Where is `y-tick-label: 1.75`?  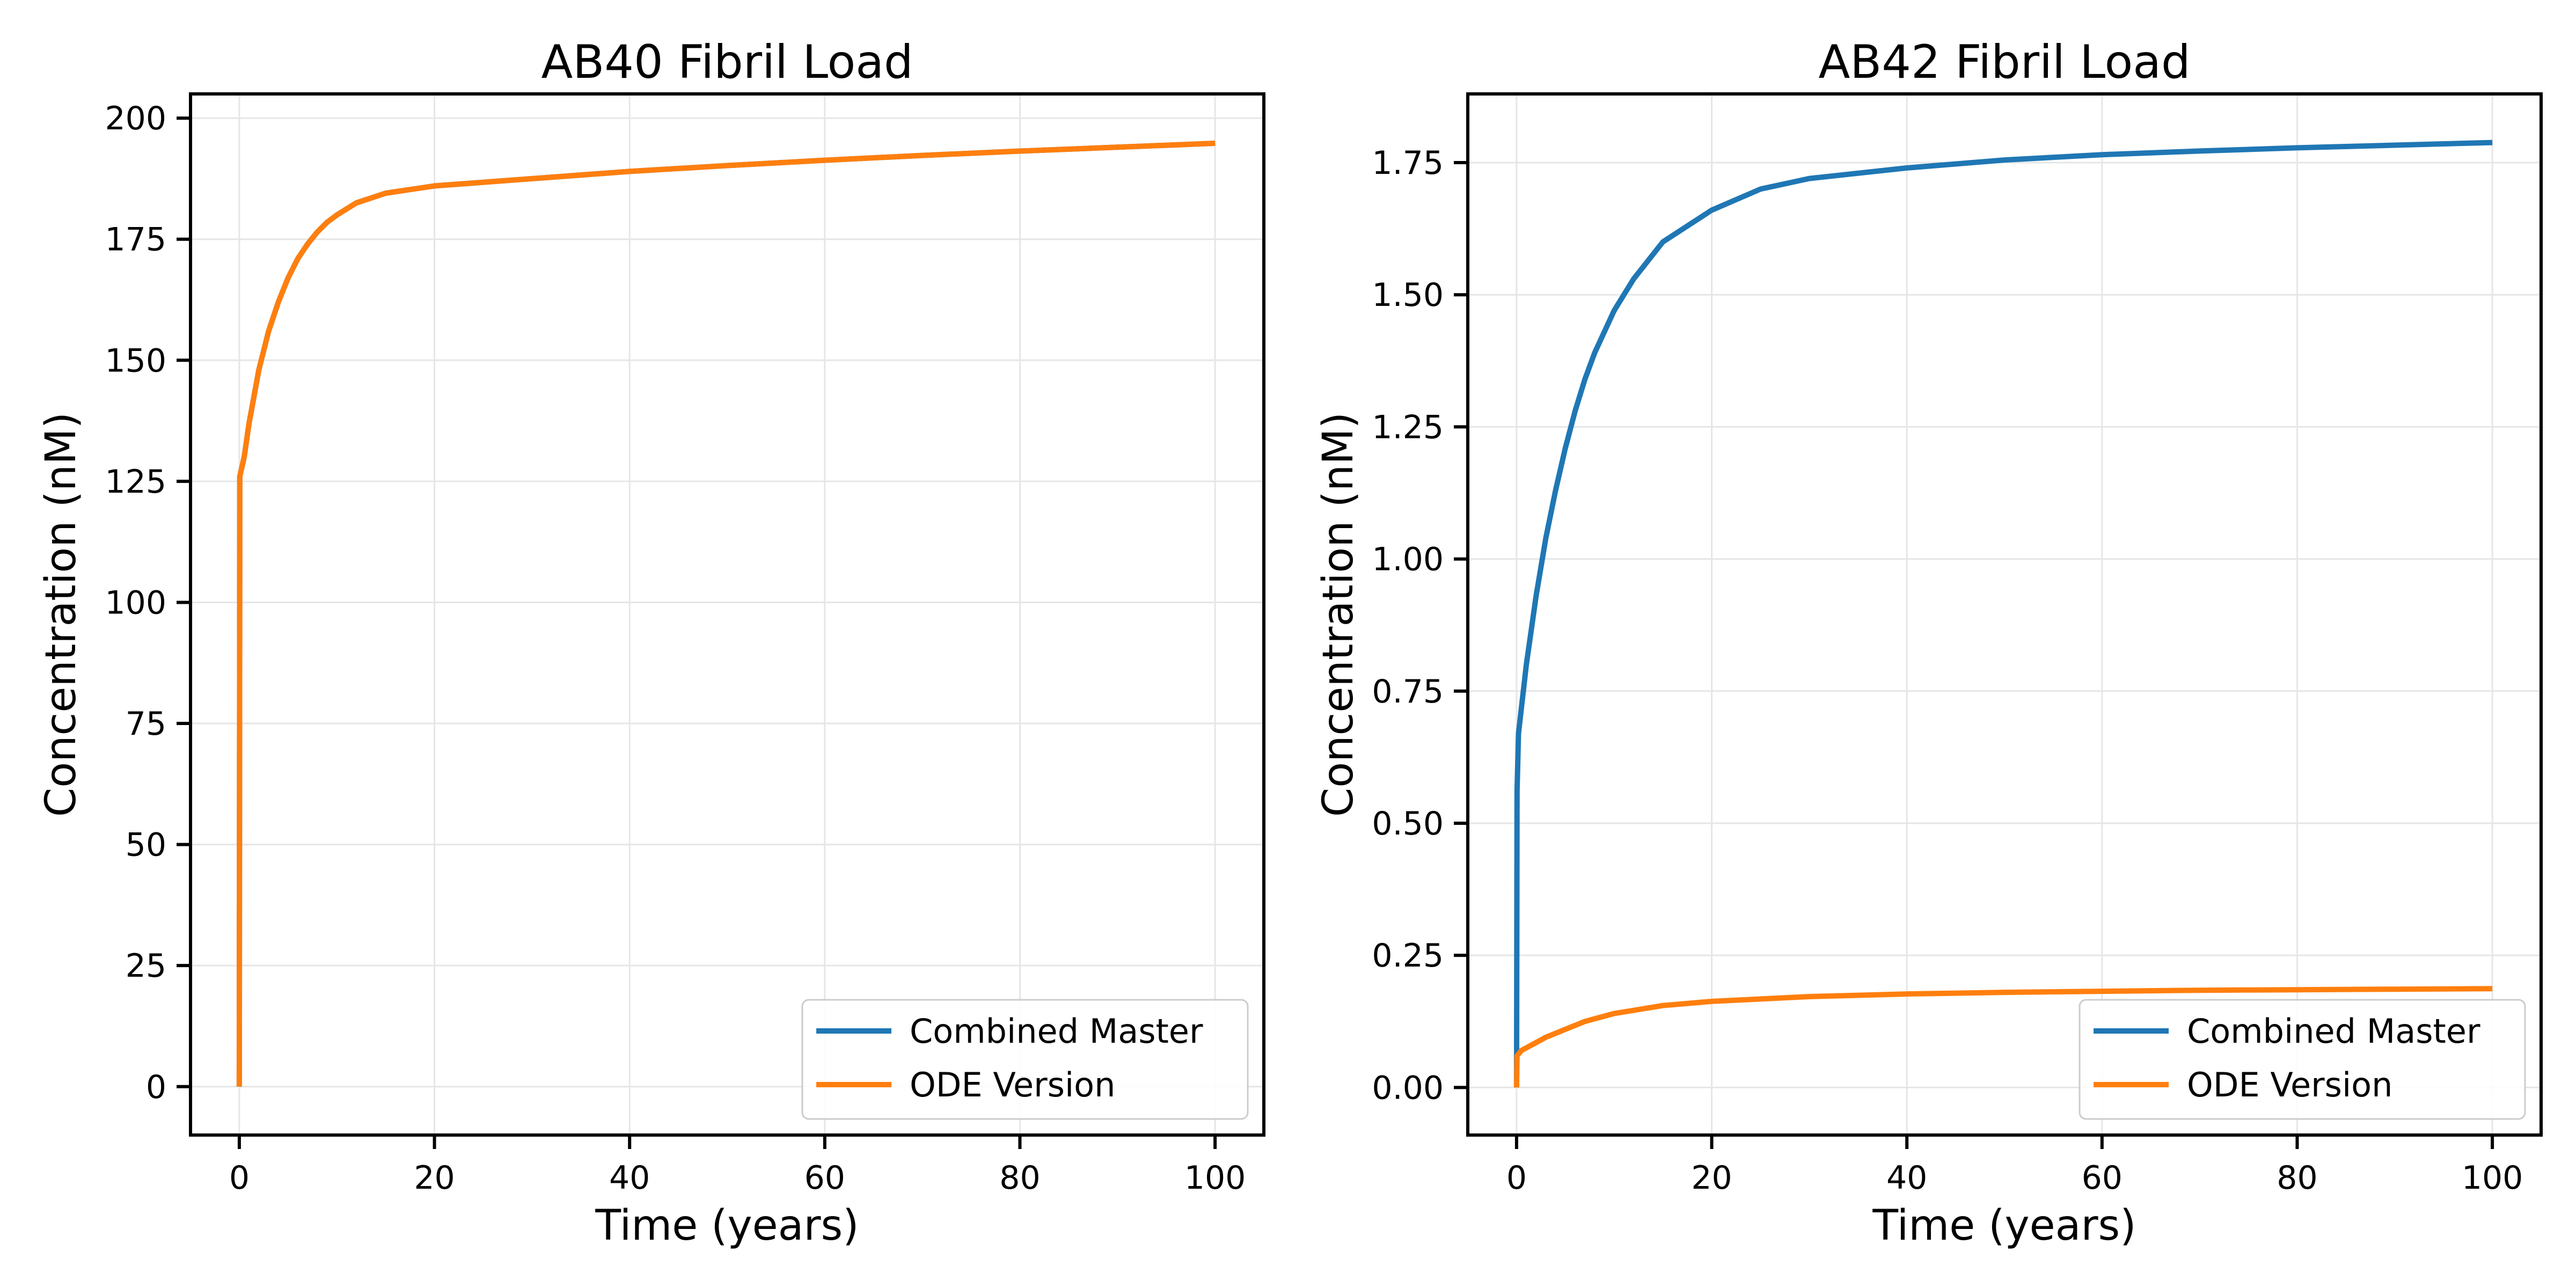
y-tick-label: 1.75 is located at coordinates (1408, 163).